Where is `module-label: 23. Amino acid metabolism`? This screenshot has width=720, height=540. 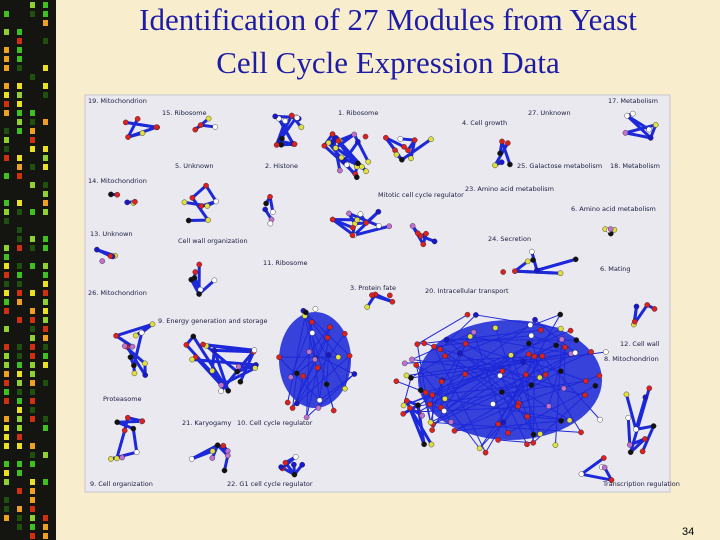 module-label: 23. Amino acid metabolism is located at coordinates (509, 189).